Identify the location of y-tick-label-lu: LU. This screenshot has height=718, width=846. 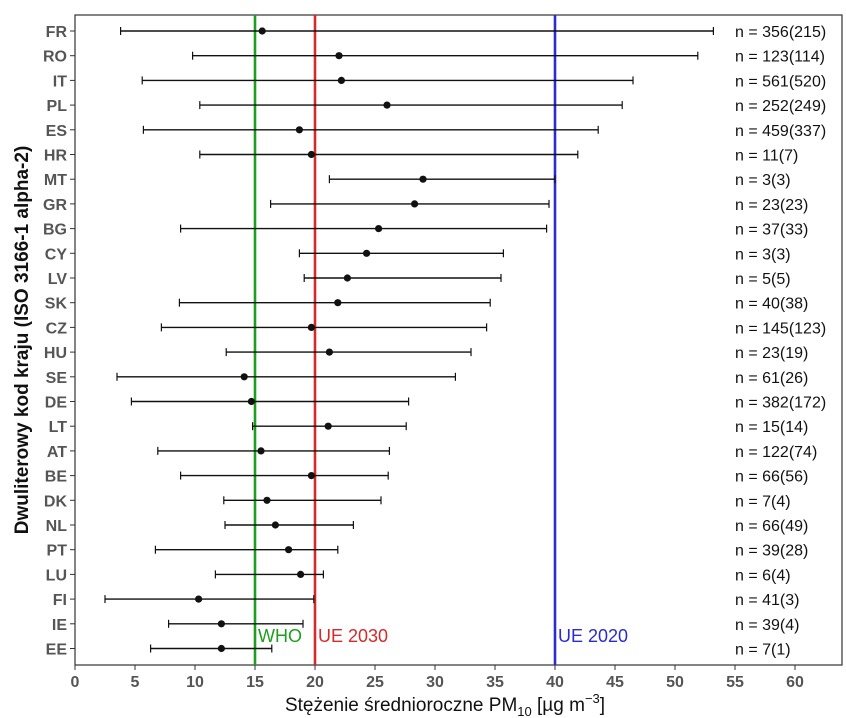
(56, 575).